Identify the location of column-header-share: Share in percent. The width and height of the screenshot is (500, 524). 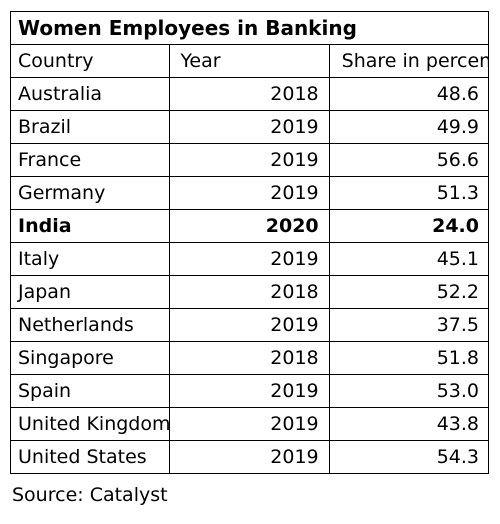
(409, 61).